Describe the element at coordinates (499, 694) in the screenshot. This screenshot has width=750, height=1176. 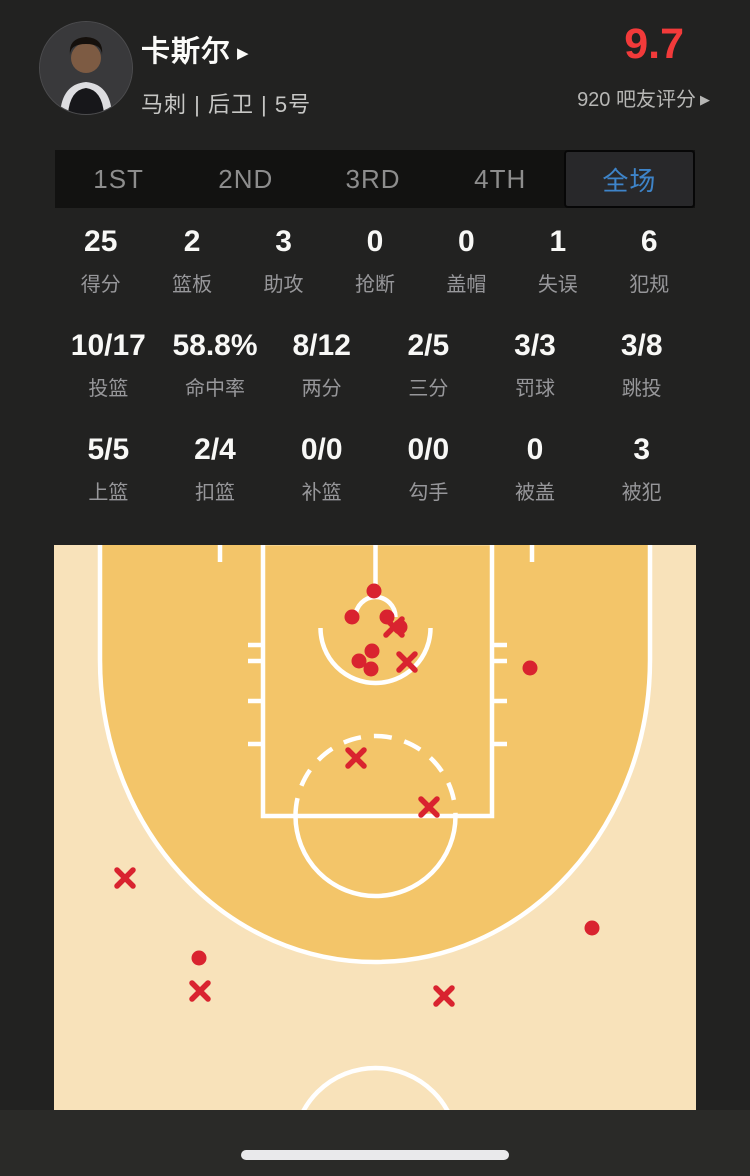
I see `lane-ticks-right` at that location.